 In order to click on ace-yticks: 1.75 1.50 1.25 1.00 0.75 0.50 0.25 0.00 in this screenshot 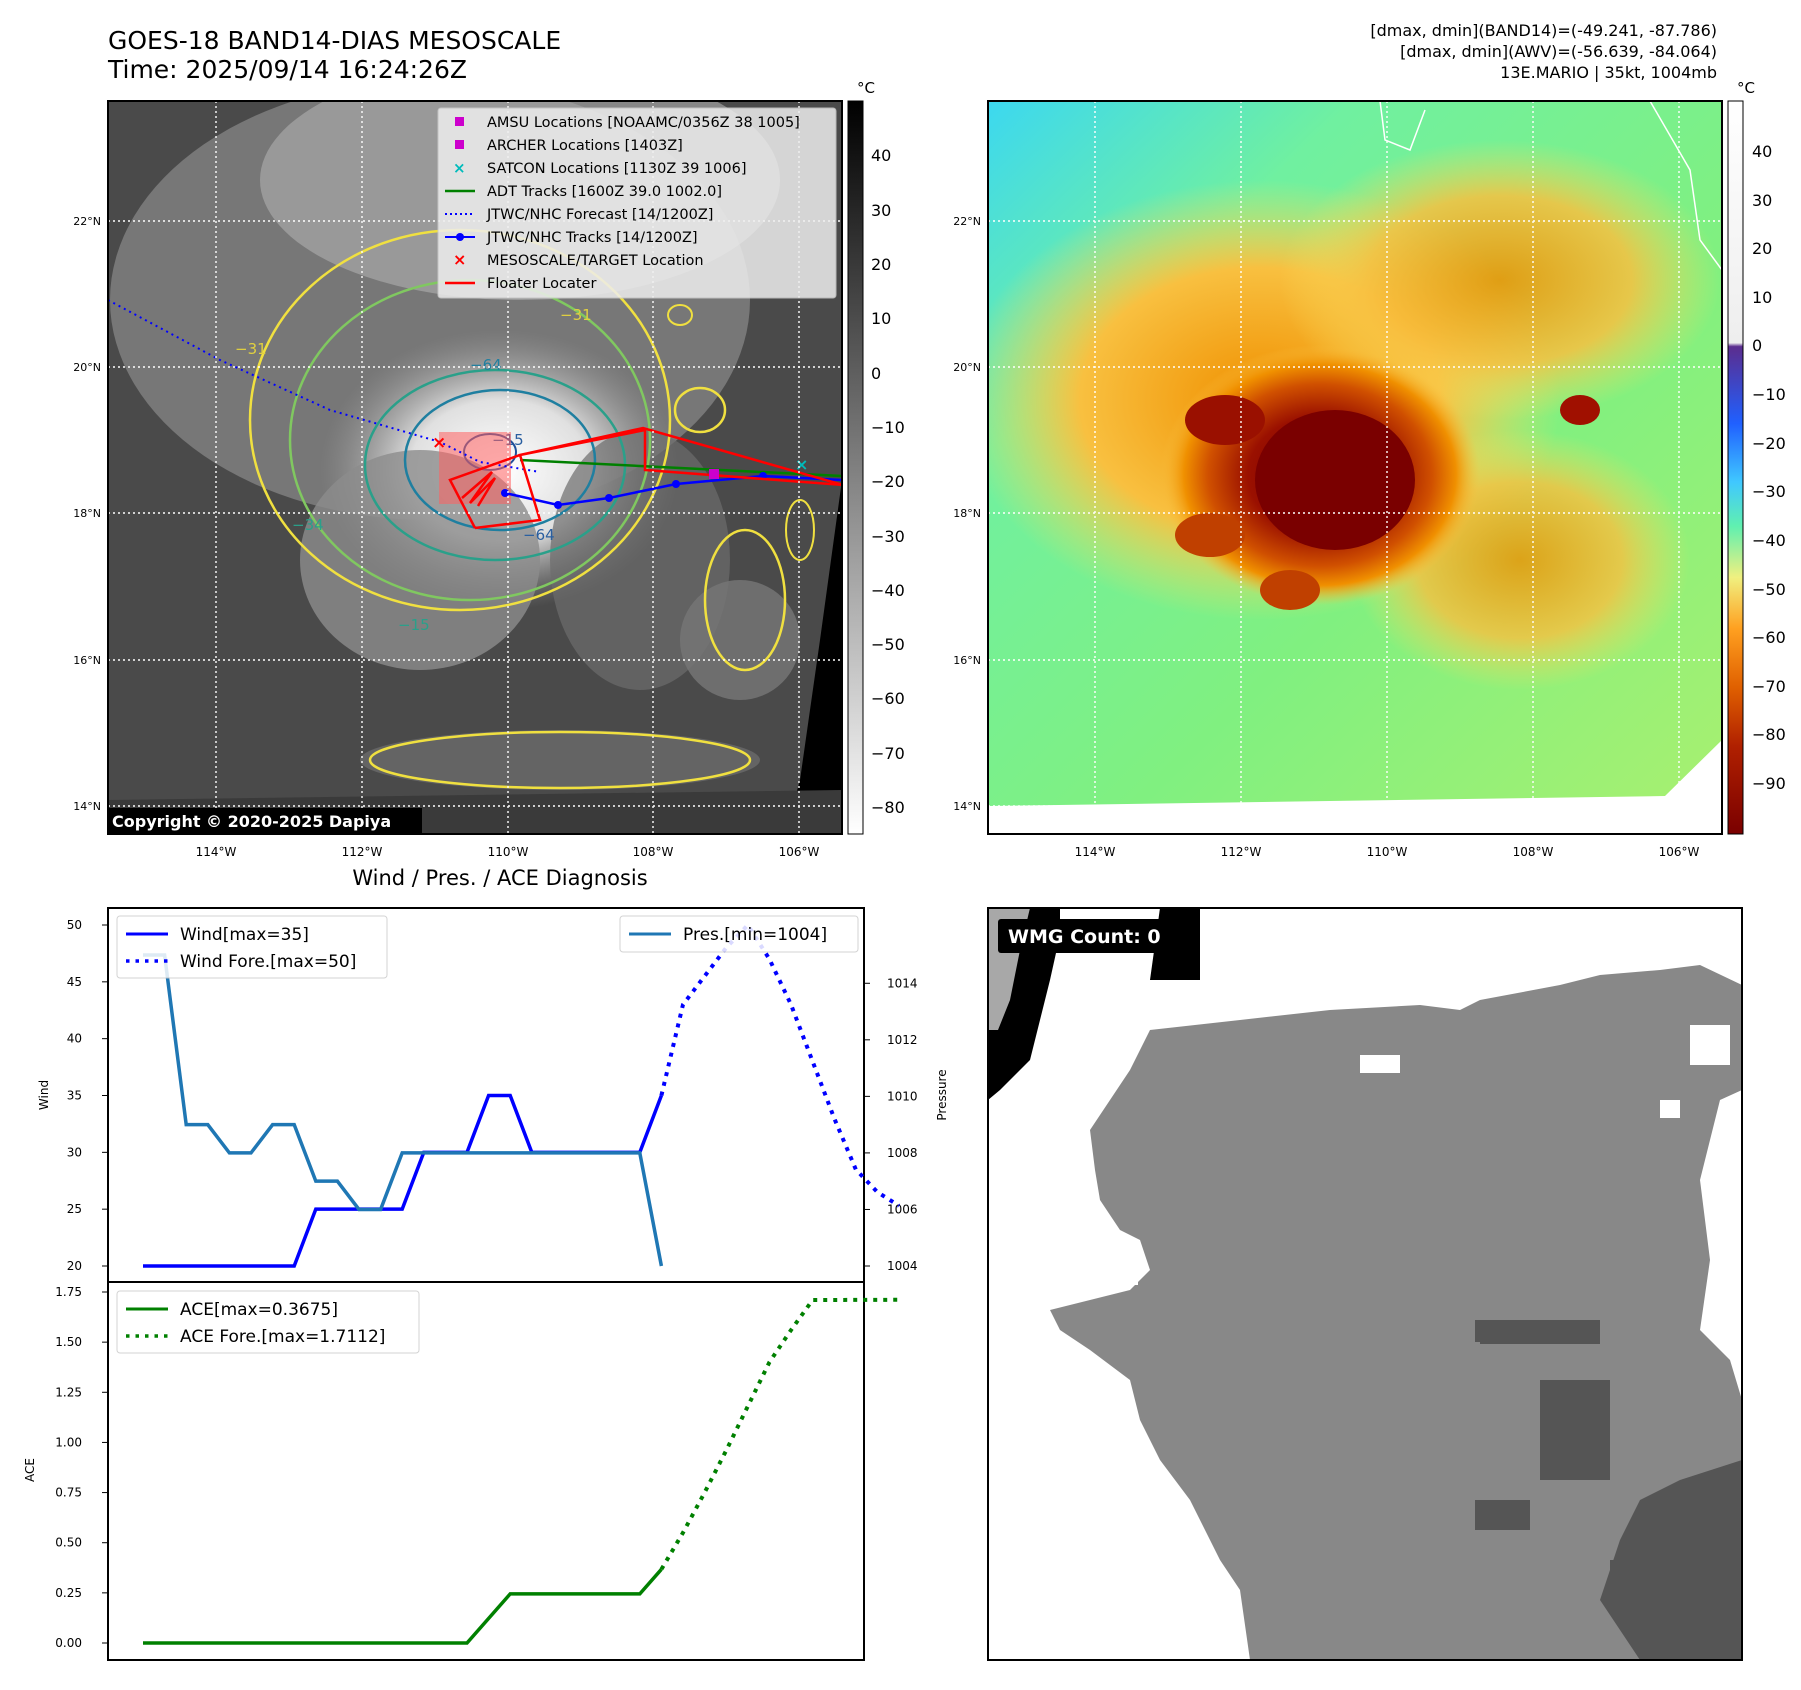, I will do `click(81, 1467)`.